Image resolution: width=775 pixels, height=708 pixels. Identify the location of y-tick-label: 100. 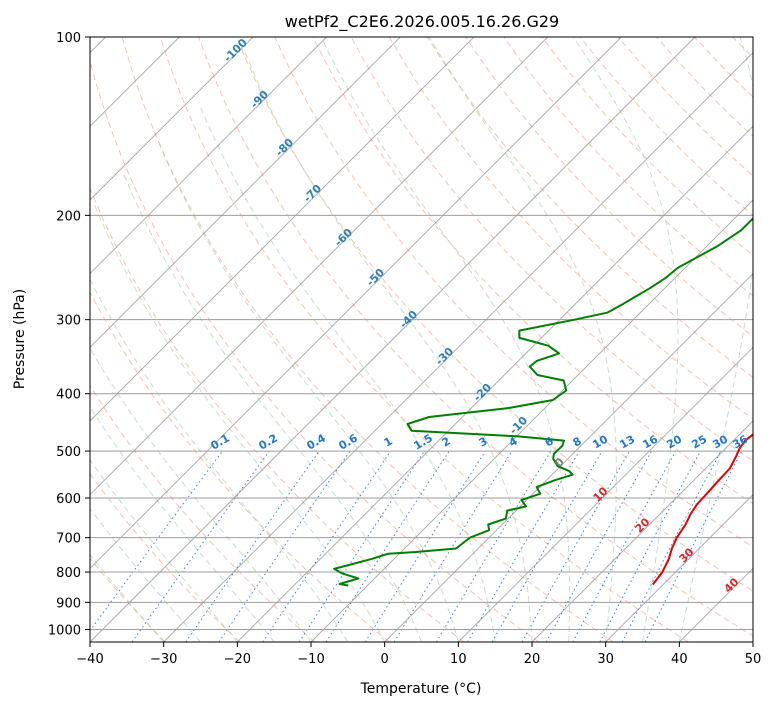
(68, 38).